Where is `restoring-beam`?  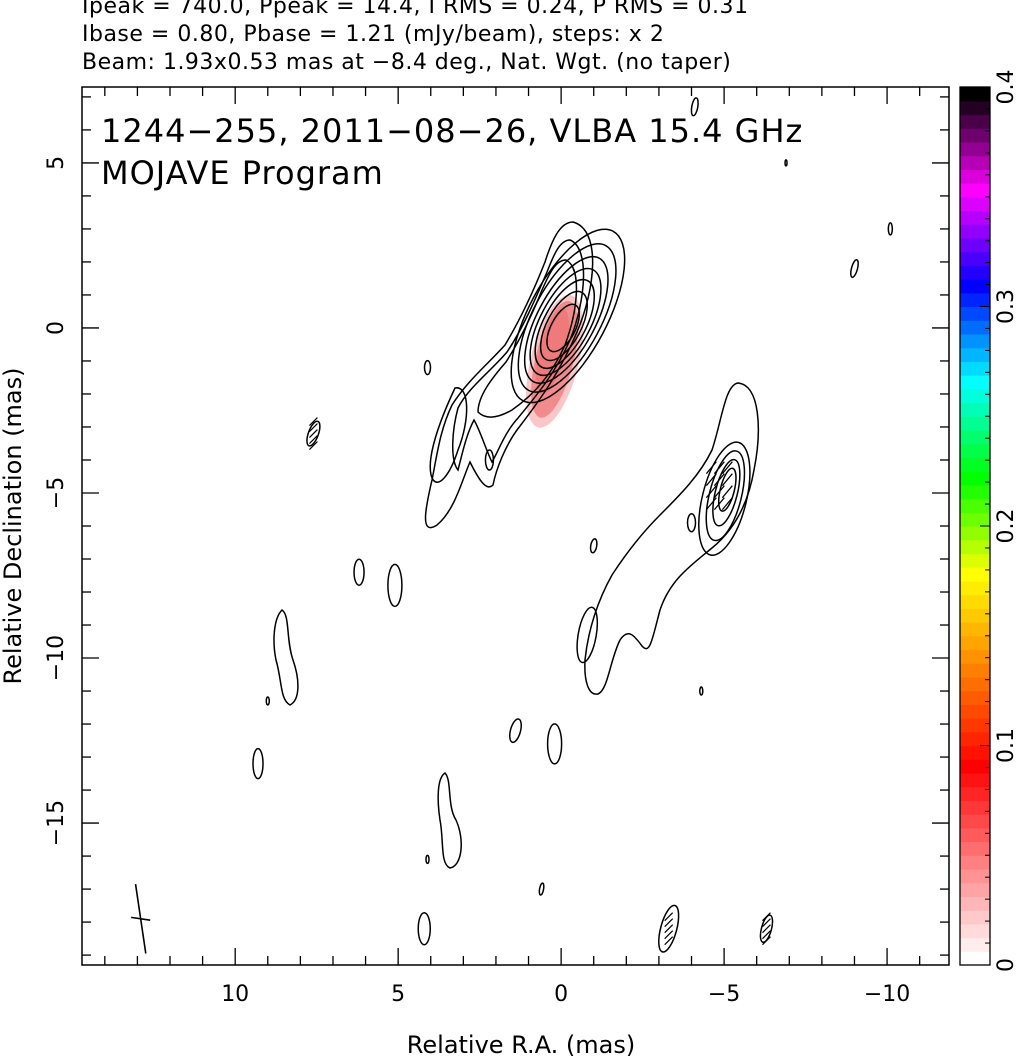 restoring-beam is located at coordinates (141, 919).